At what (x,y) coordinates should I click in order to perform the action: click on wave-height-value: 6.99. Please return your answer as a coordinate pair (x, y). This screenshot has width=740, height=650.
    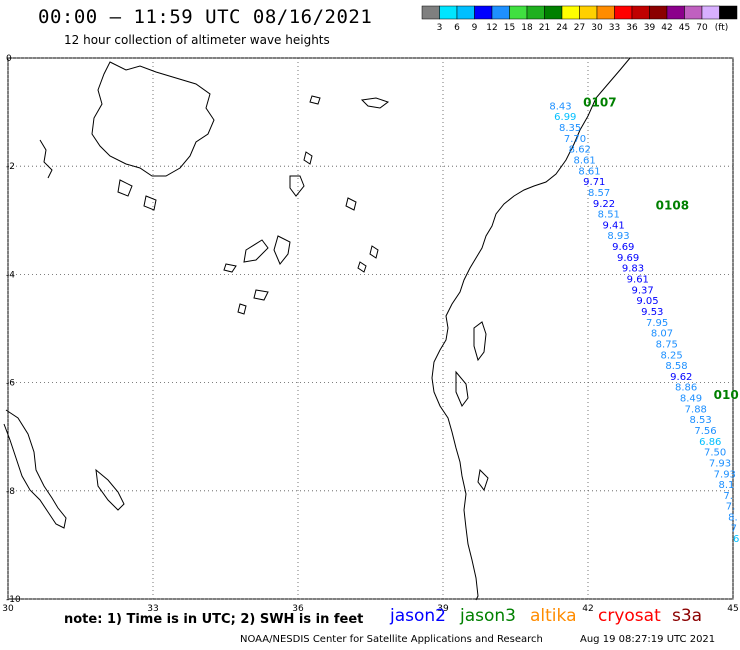
    Looking at the image, I should click on (565, 117).